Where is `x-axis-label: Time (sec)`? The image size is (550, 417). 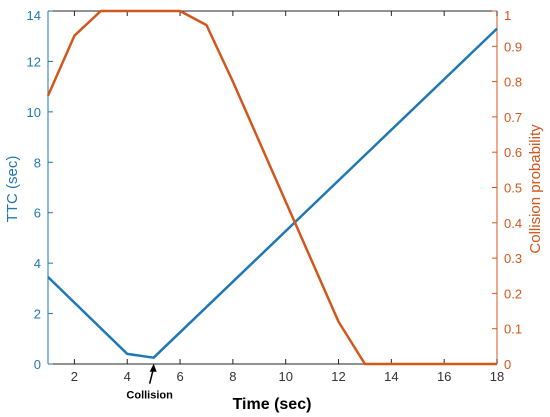 x-axis-label: Time (sec) is located at coordinates (272, 404).